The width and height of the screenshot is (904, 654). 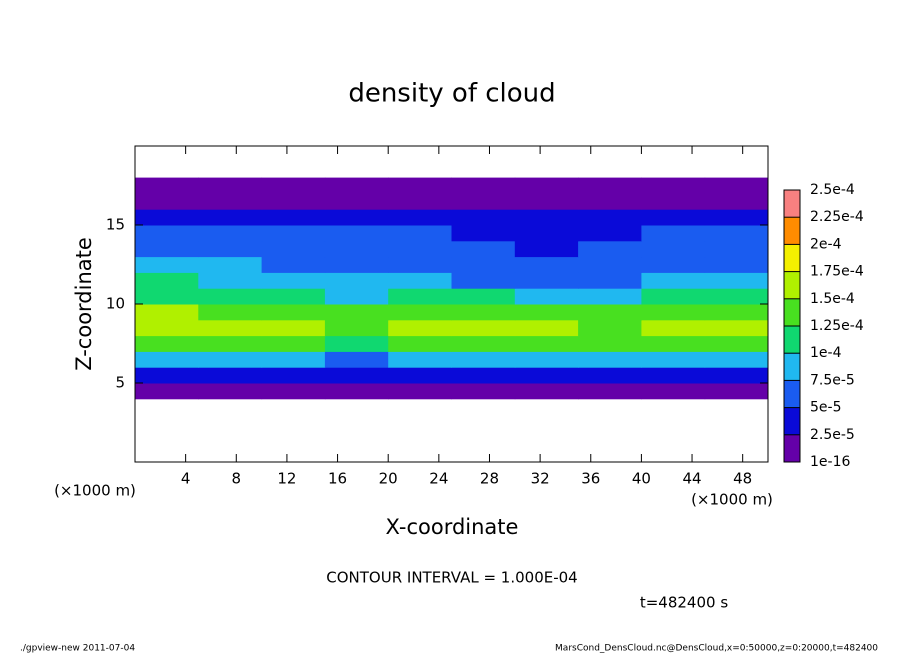 I want to click on x-unit-label: (×1000 m), so click(x=95, y=491).